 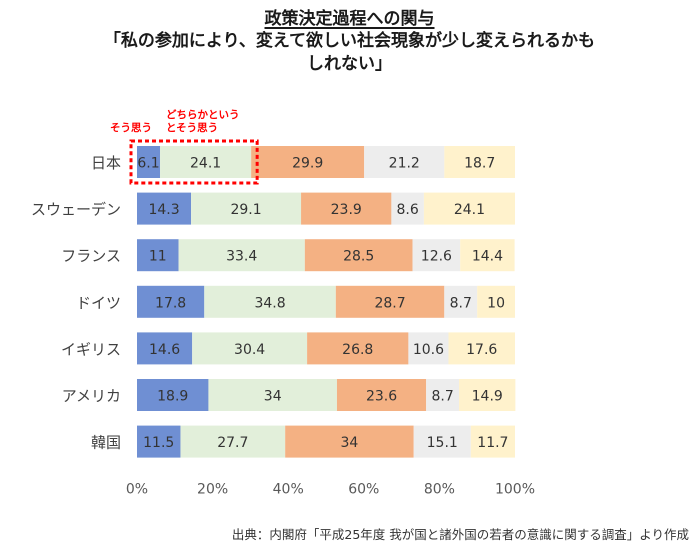 I want to click on data-label: 18.9, so click(x=172, y=397).